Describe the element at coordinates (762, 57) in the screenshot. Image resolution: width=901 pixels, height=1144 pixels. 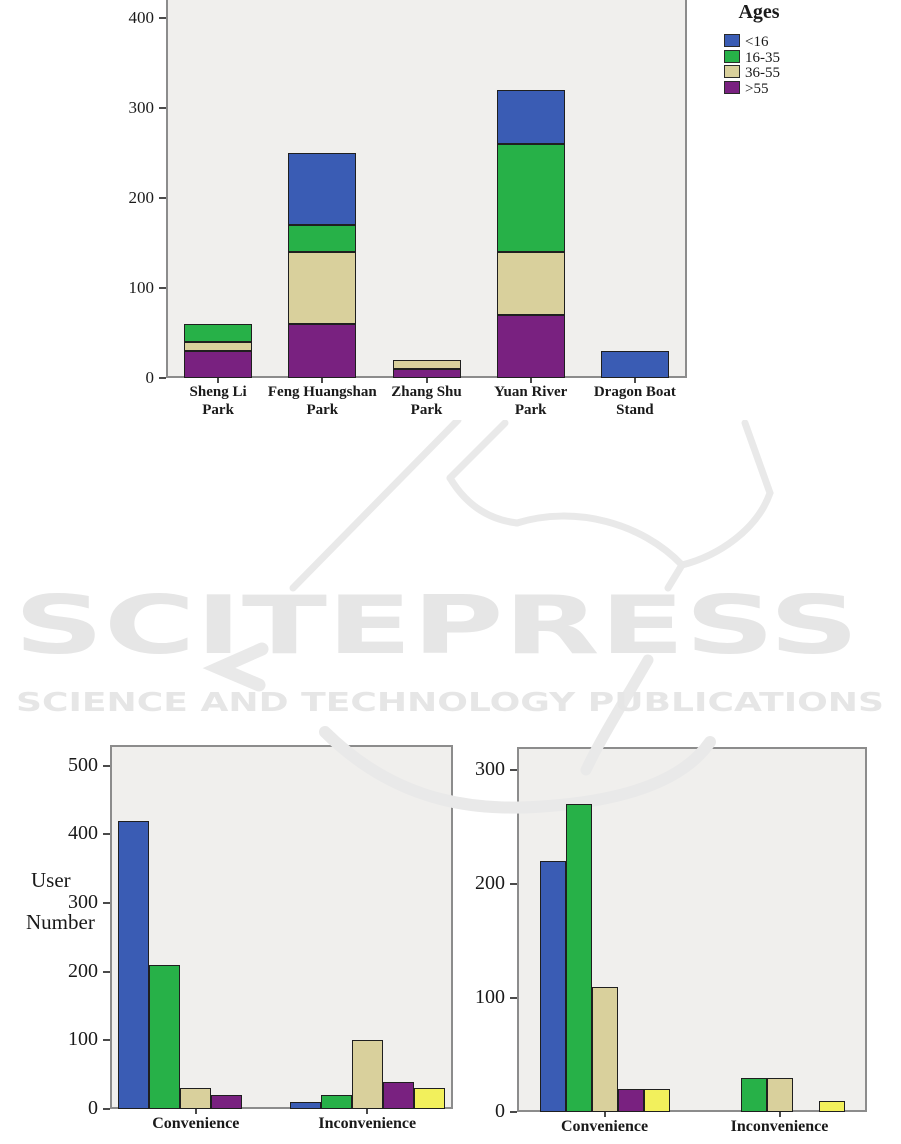
I see `legend-label: 16-35` at that location.